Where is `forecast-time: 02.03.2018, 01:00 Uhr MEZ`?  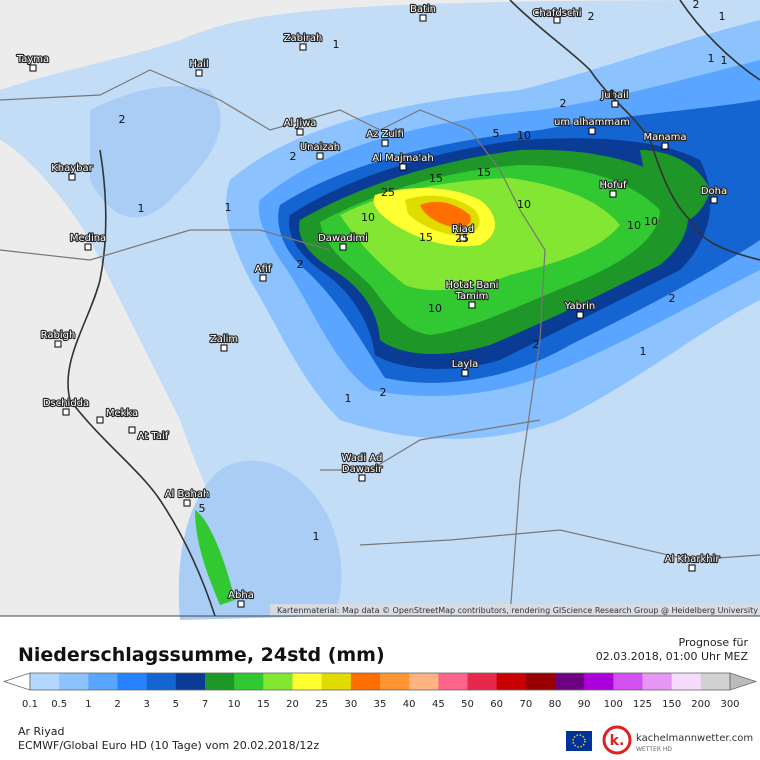 forecast-time: 02.03.2018, 01:00 Uhr MEZ is located at coordinates (672, 656).